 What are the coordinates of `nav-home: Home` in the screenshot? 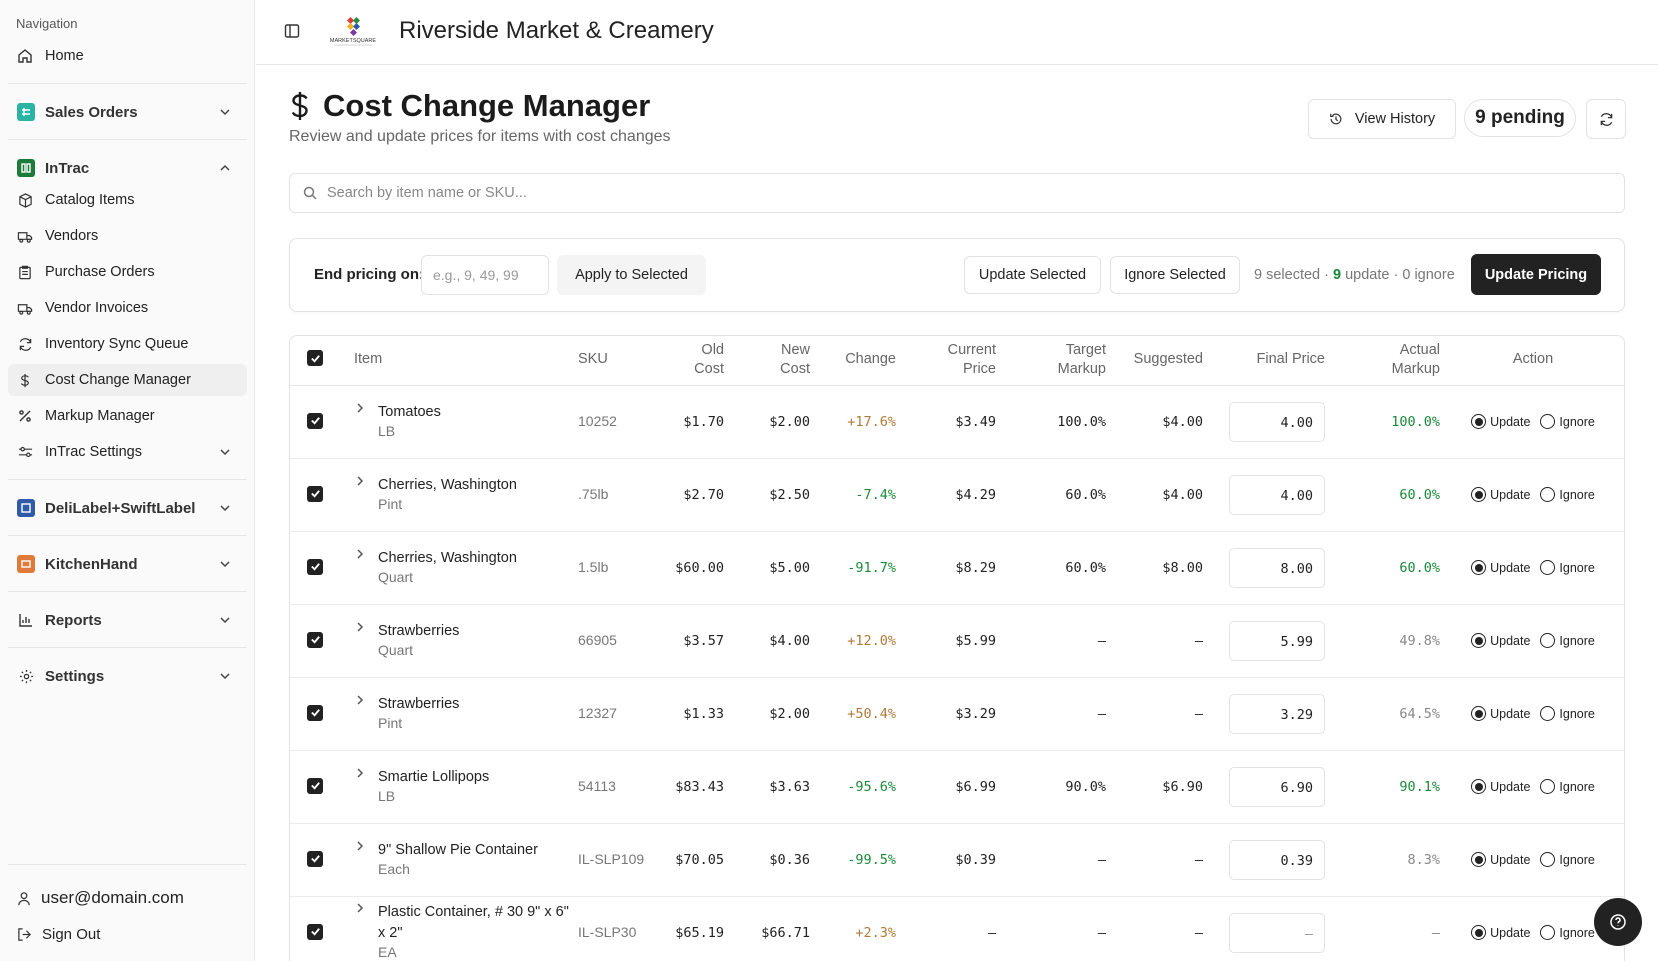 It's located at (127, 56).